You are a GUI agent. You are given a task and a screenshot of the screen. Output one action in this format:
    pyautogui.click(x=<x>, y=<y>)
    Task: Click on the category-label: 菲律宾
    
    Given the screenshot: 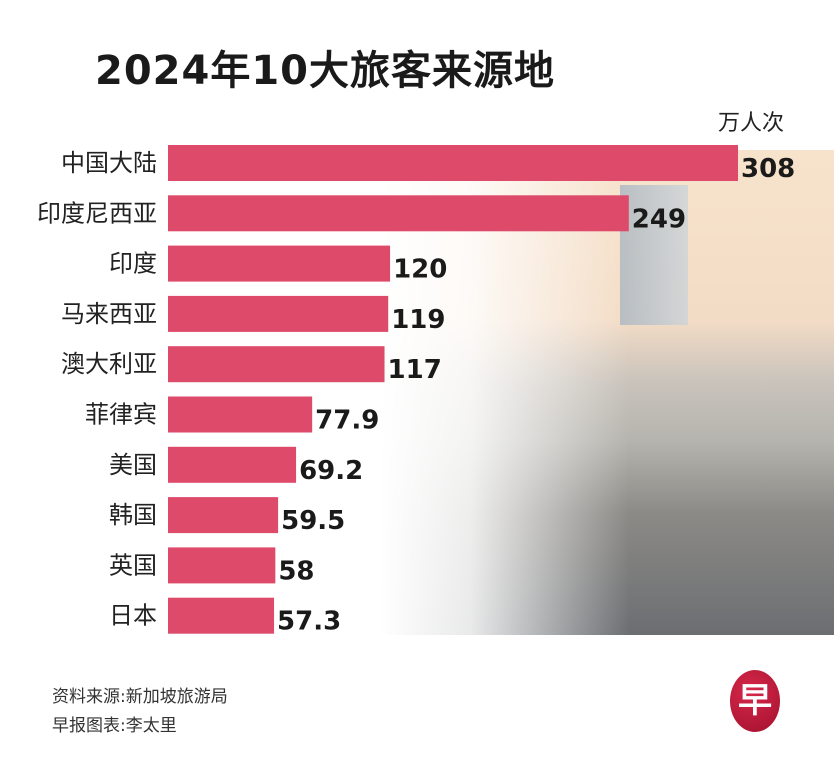 What is the action you would take?
    pyautogui.click(x=121, y=415)
    